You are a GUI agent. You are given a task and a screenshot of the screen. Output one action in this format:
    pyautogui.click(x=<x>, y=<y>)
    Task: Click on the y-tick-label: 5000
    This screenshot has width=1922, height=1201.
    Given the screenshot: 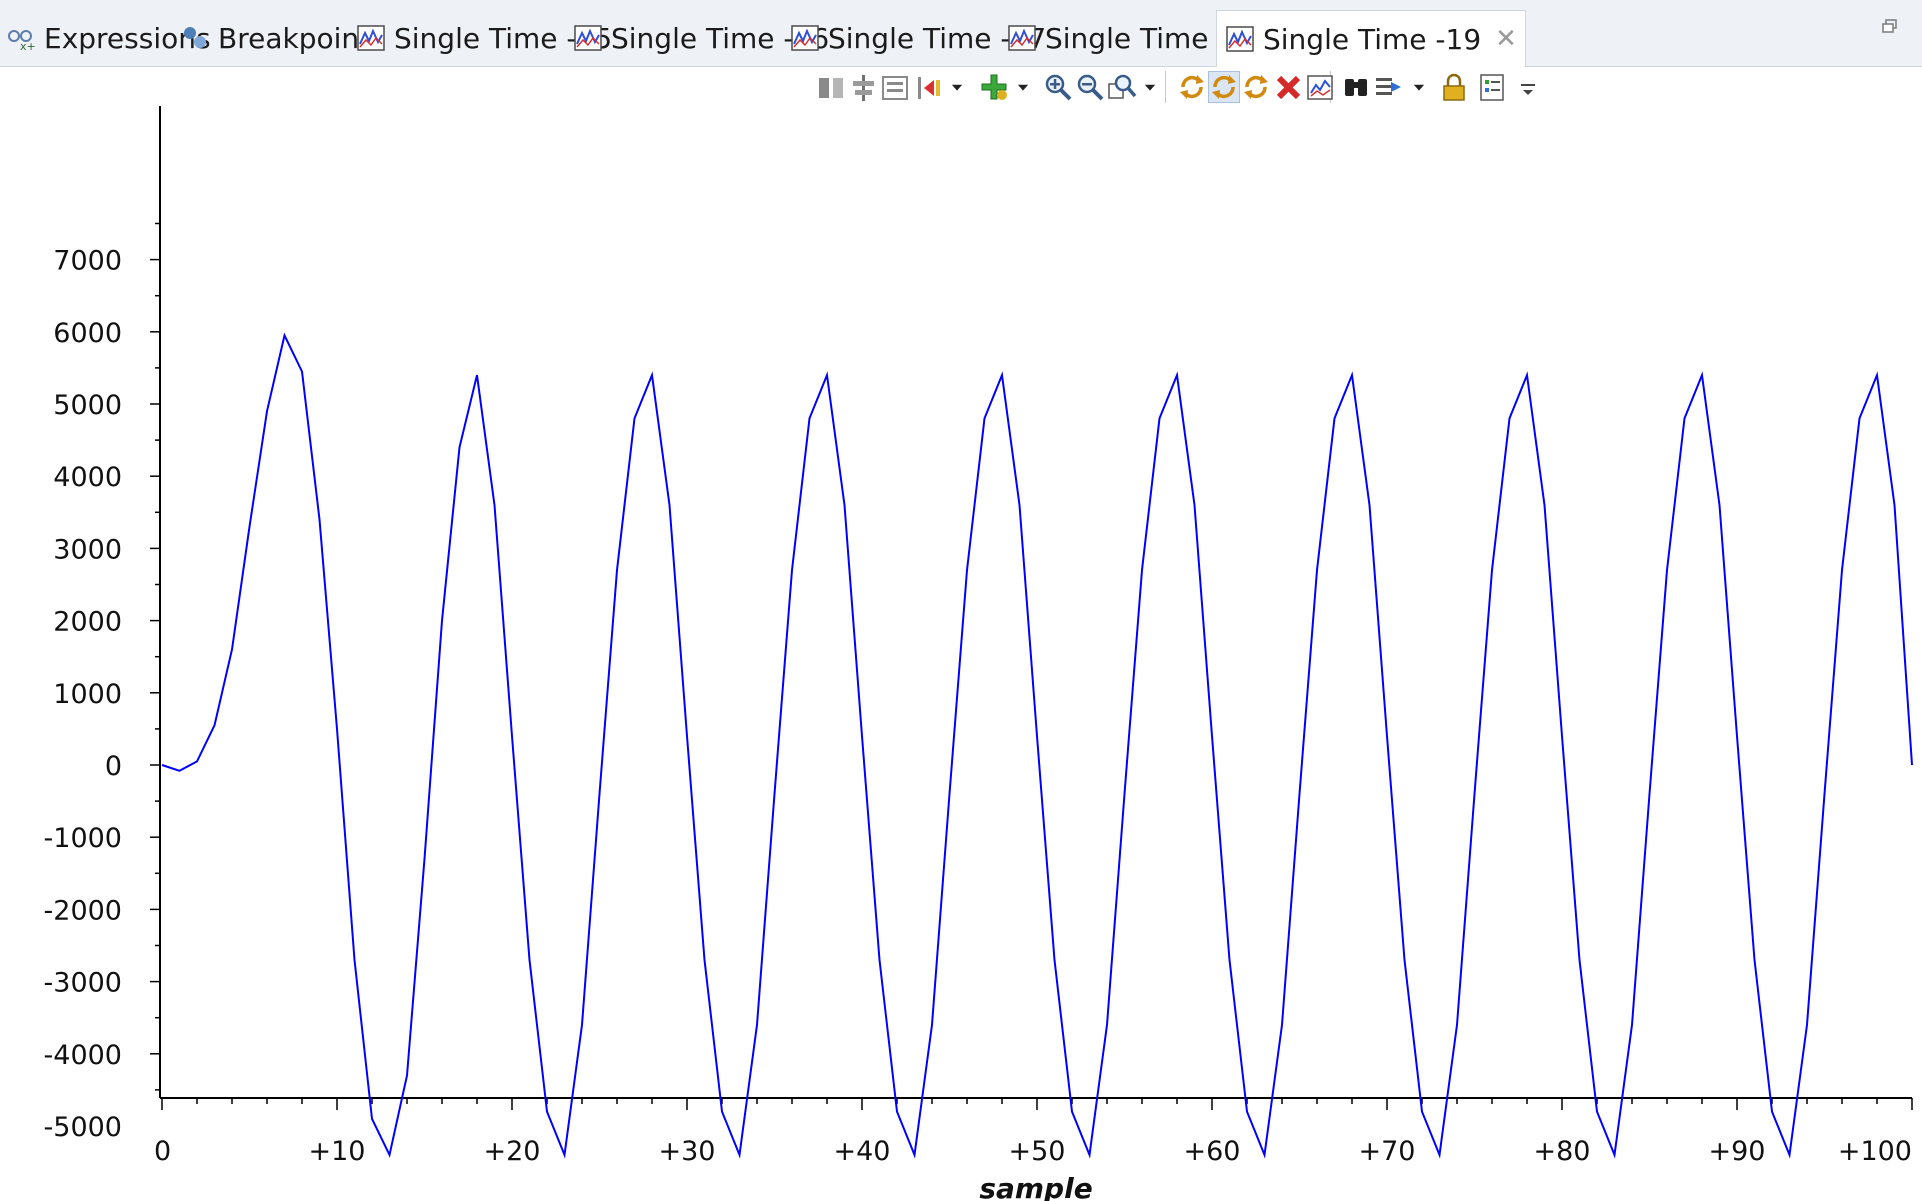 What is the action you would take?
    pyautogui.click(x=87, y=405)
    